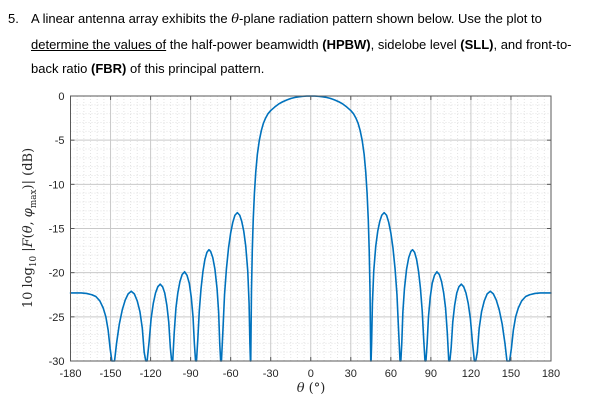 This screenshot has width=616, height=419. I want to click on question-number: 5., so click(13, 18).